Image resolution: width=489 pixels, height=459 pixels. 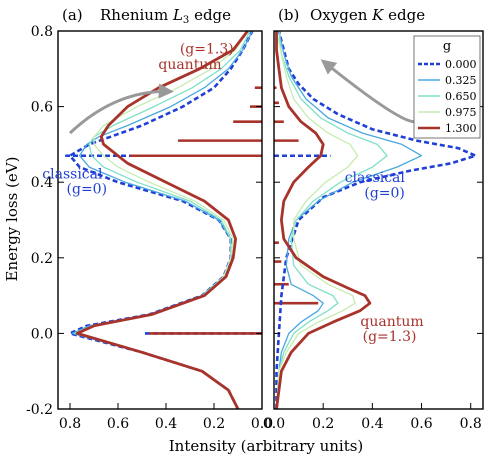 I want to click on oxygen-annotation: classical, so click(x=375, y=178).